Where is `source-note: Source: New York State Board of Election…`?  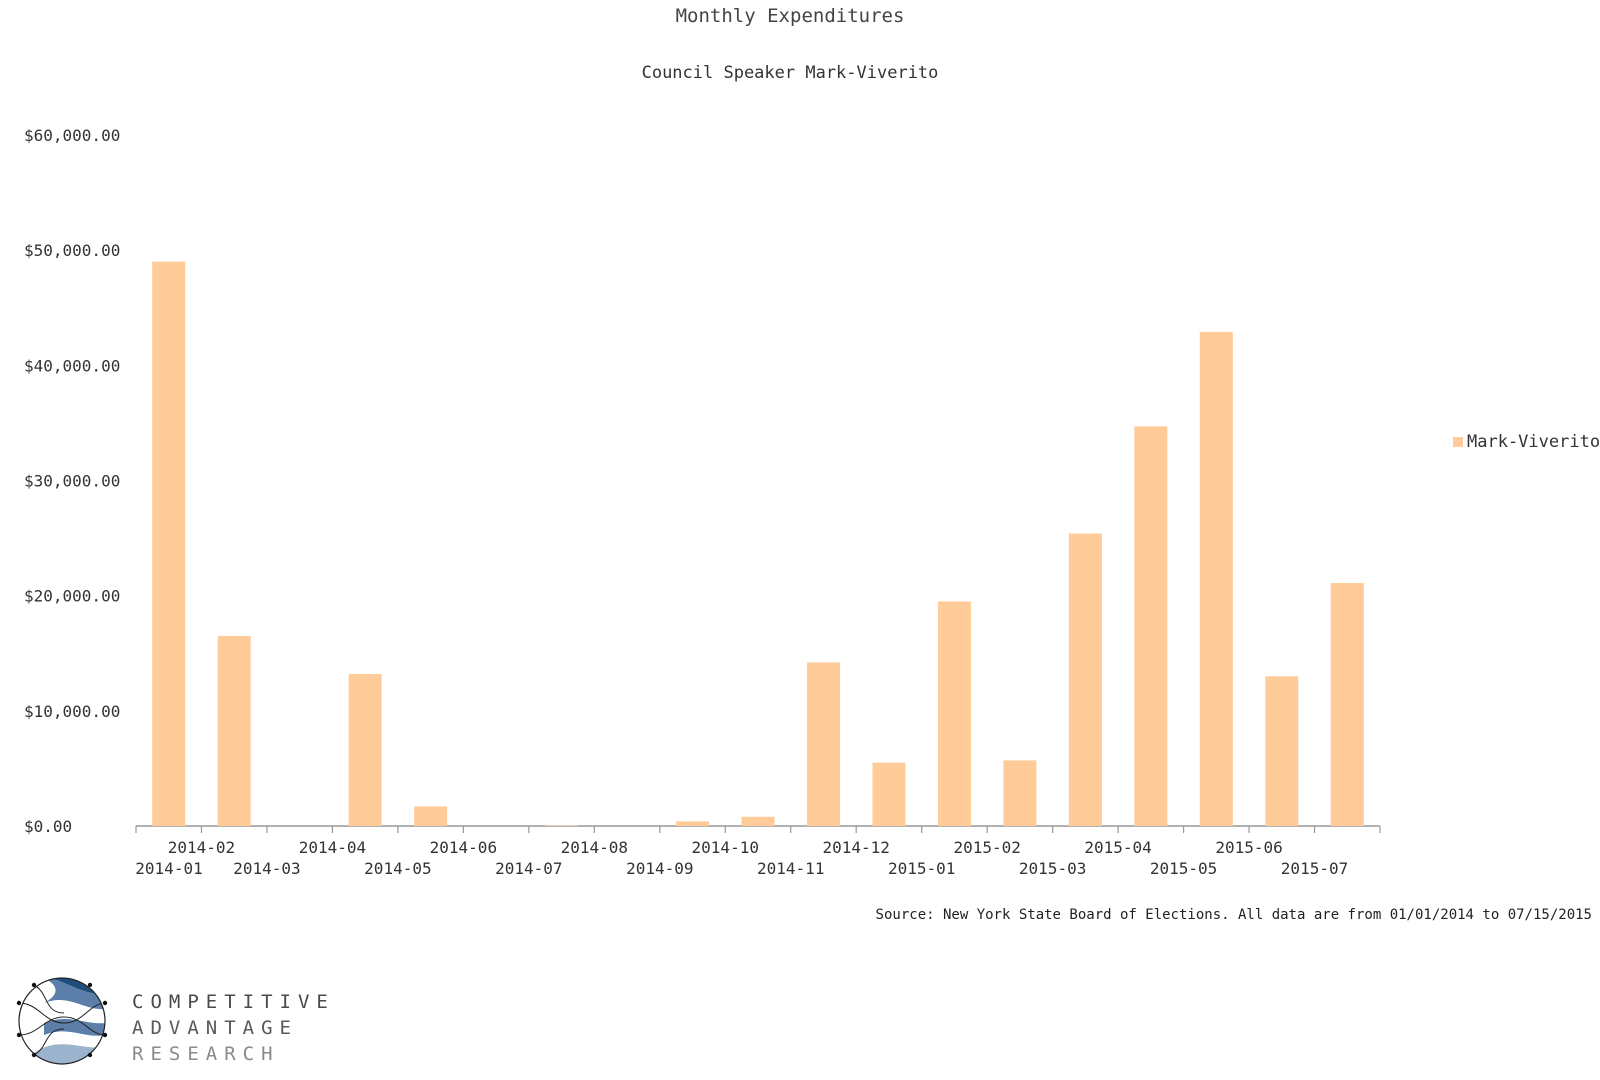 source-note: Source: New York State Board of Election… is located at coordinates (1234, 915).